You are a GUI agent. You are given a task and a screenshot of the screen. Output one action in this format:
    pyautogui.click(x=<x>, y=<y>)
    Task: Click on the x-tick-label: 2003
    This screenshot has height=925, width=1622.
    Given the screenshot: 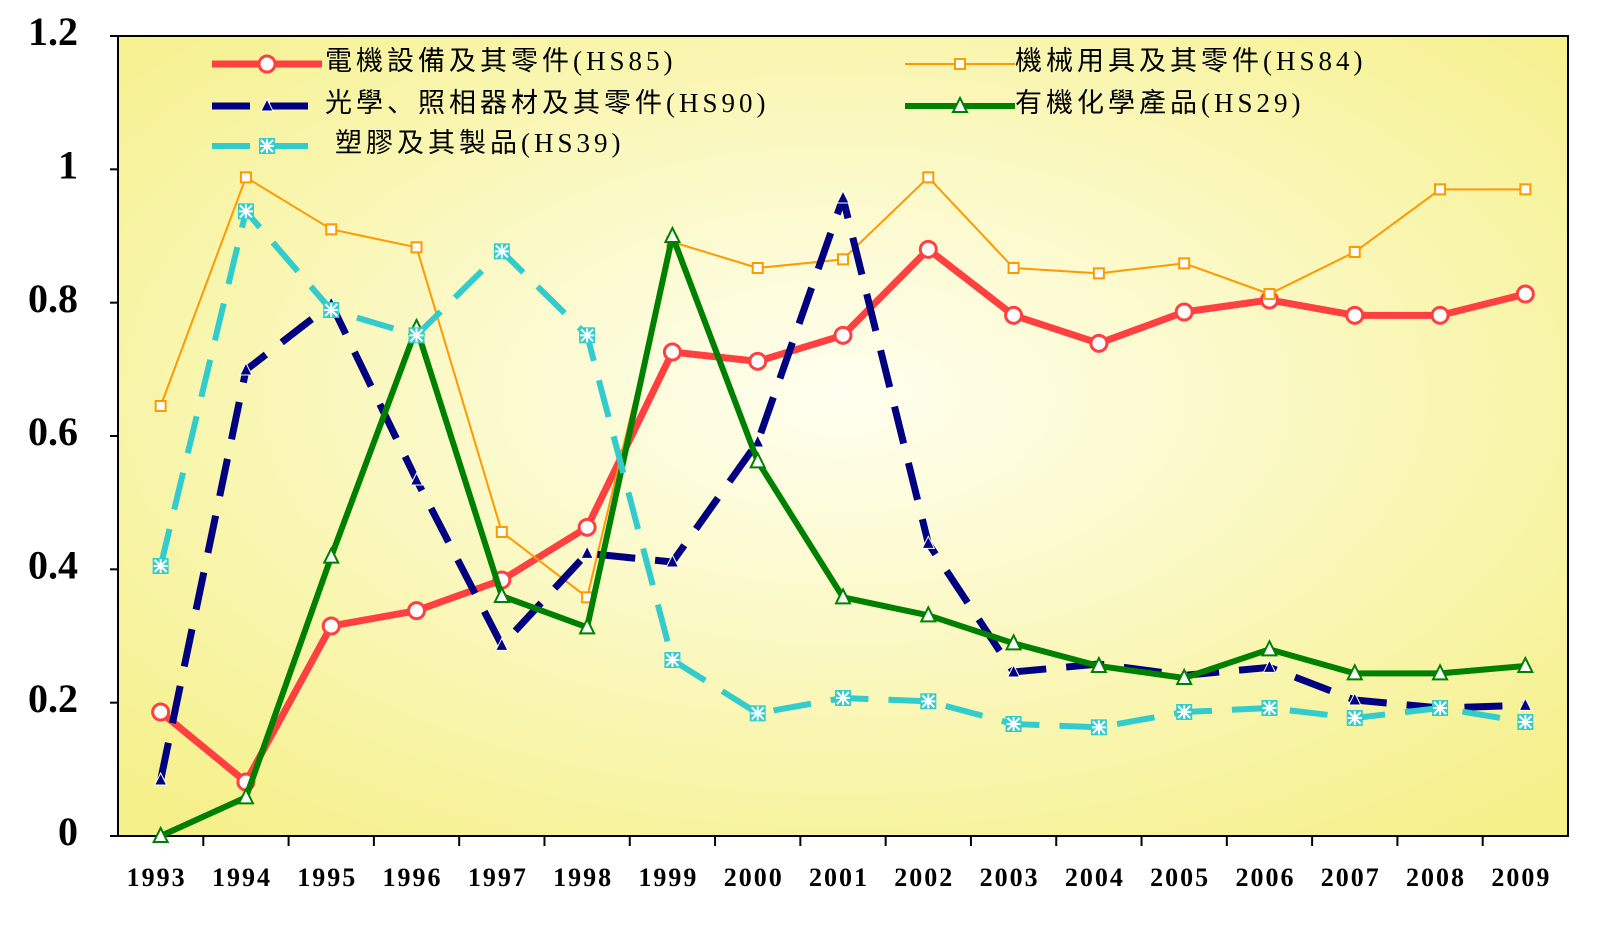 What is the action you would take?
    pyautogui.click(x=1010, y=877)
    